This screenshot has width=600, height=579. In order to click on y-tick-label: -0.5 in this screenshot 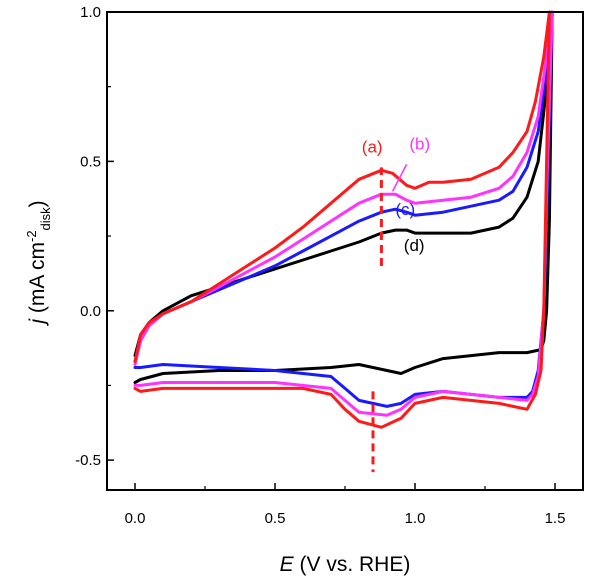, I will do `click(88, 460)`.